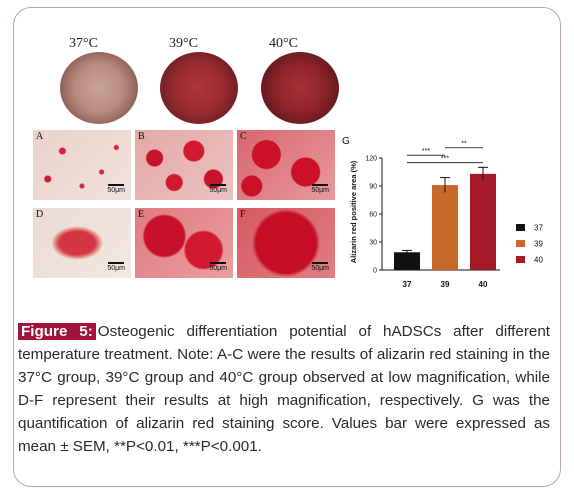 The height and width of the screenshot is (494, 574). Describe the element at coordinates (83, 43) in the screenshot. I see `dish-label-37: 37°C` at that location.